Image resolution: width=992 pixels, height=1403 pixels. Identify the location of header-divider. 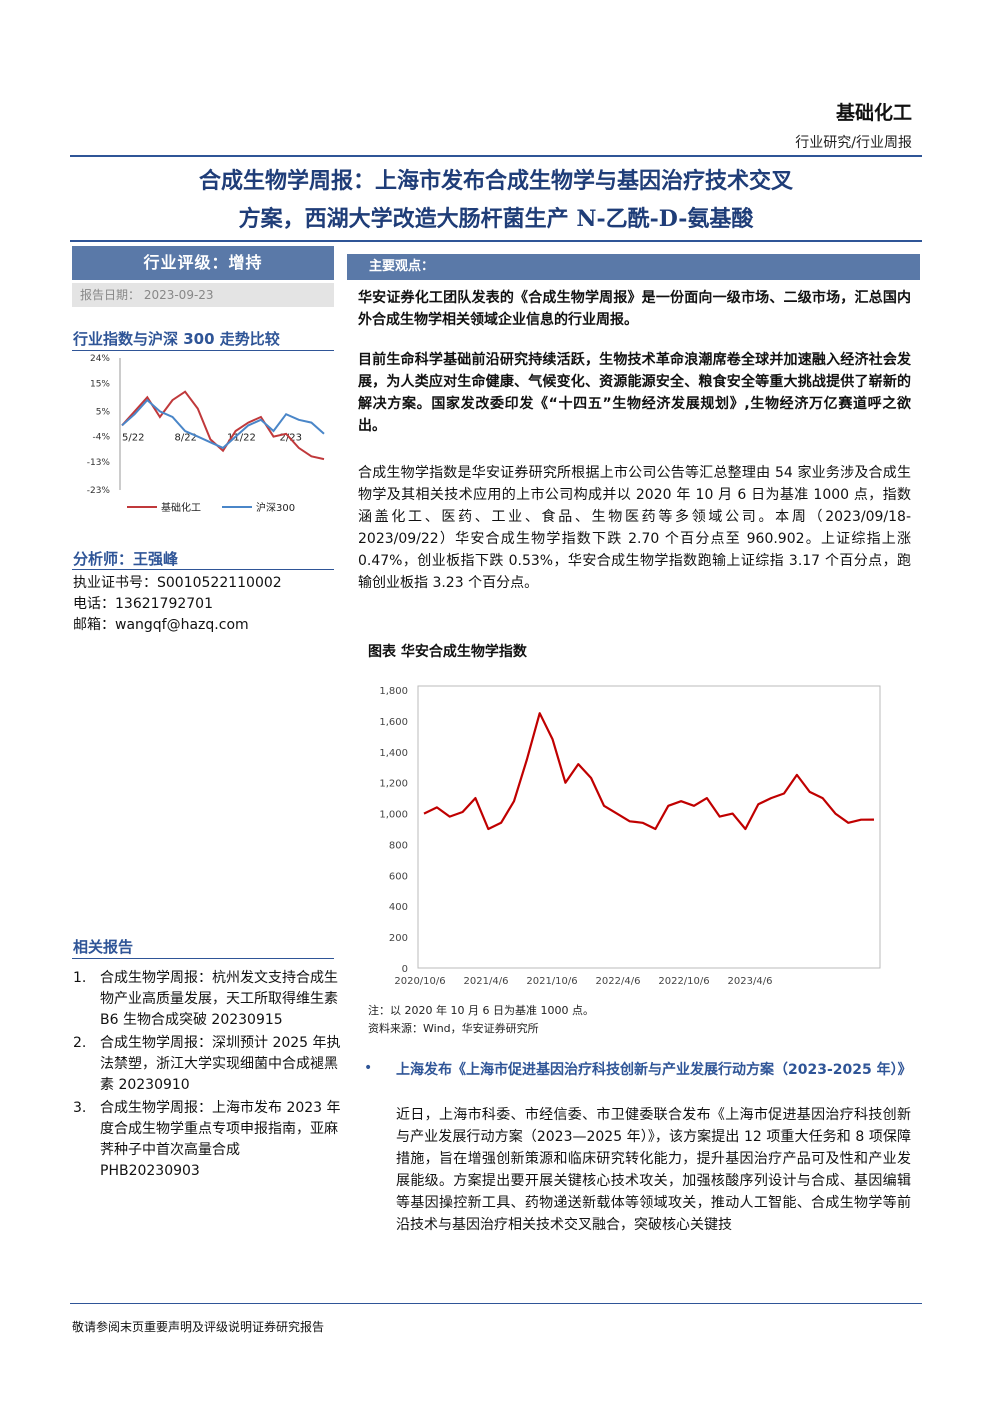
(496, 156).